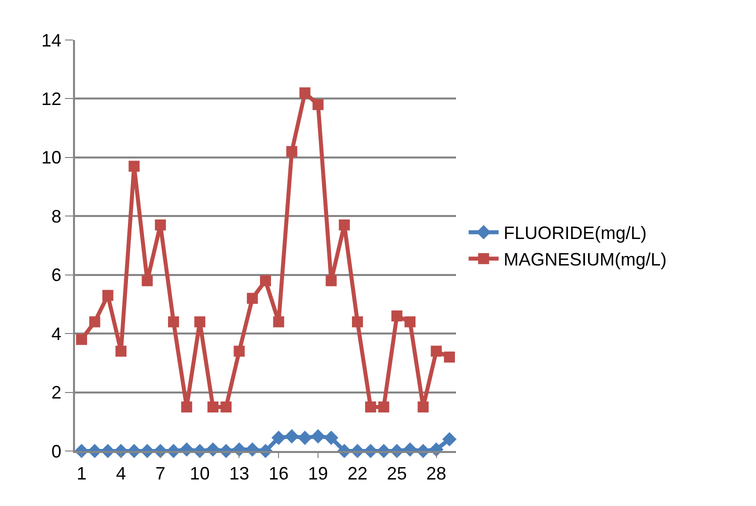 This screenshot has width=756, height=506. Describe the element at coordinates (51, 158) in the screenshot. I see `y-tick-label: 10` at that location.